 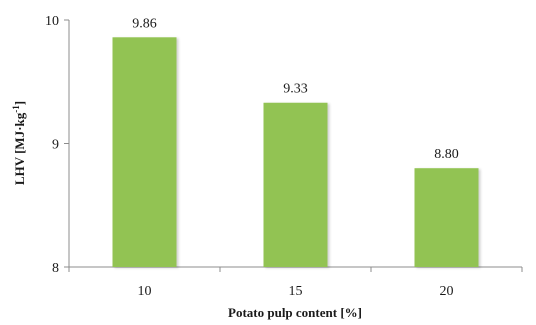 I want to click on x-tick-label-10: 10, so click(x=145, y=291).